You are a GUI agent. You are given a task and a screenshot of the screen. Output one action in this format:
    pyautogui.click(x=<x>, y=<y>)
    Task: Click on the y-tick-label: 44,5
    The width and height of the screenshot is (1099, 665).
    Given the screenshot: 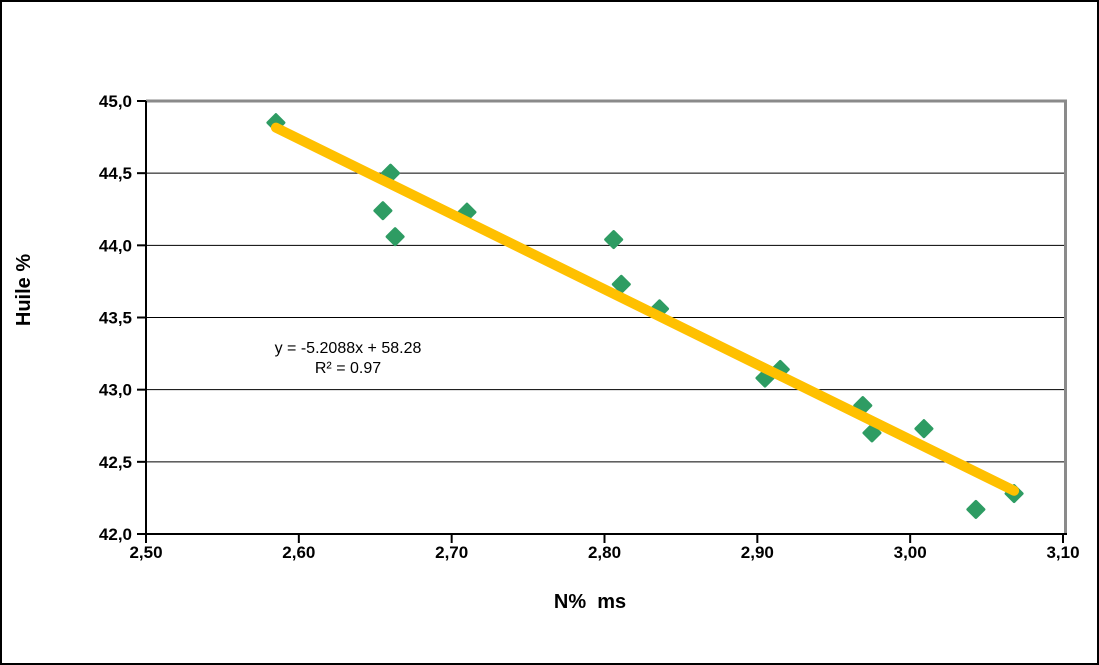 What is the action you would take?
    pyautogui.click(x=115, y=173)
    